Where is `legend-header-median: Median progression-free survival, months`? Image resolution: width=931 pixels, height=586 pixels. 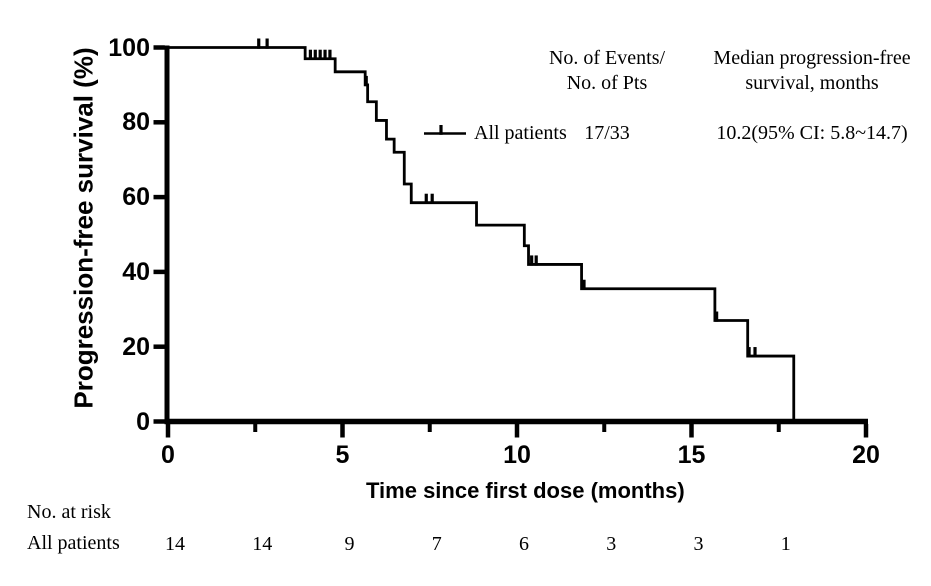
legend-header-median: Median progression-free survival, months is located at coordinates (810, 71).